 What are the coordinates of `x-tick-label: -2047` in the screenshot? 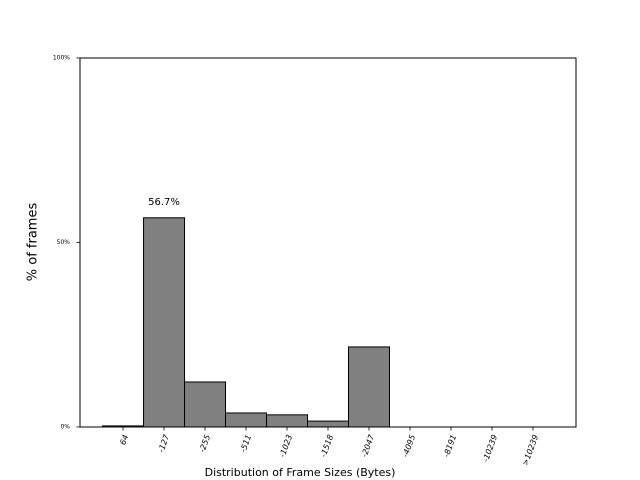 It's located at (368, 446).